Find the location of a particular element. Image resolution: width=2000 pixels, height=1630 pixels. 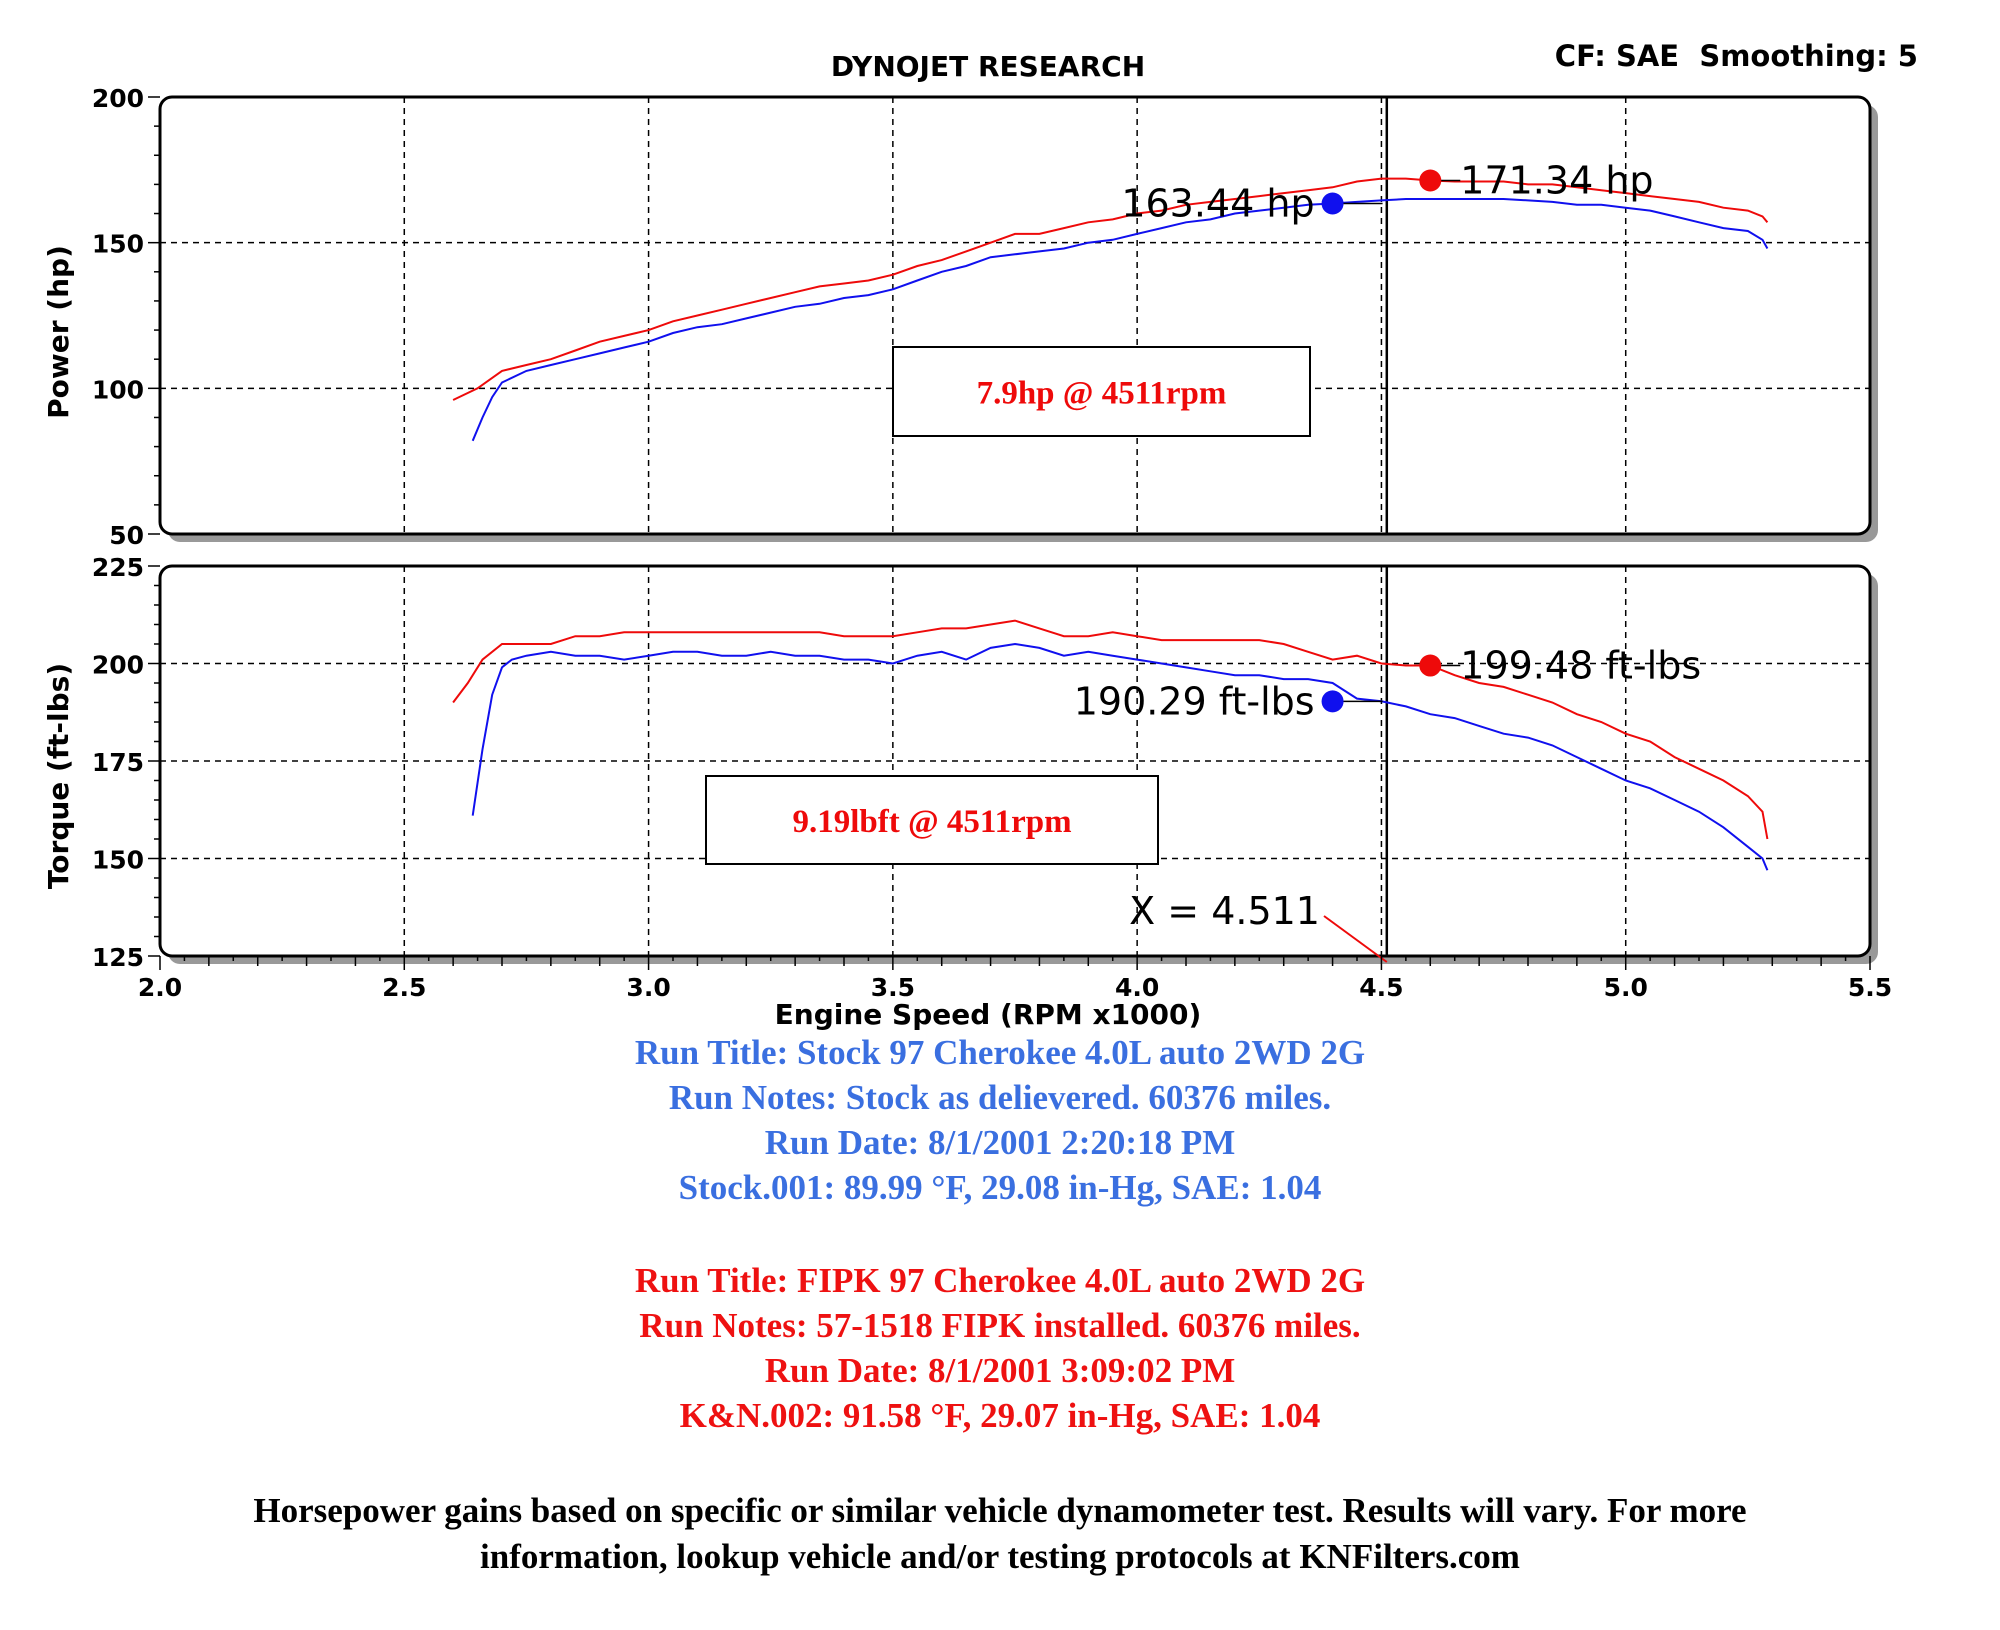

torque-gain-box is located at coordinates (932, 820).